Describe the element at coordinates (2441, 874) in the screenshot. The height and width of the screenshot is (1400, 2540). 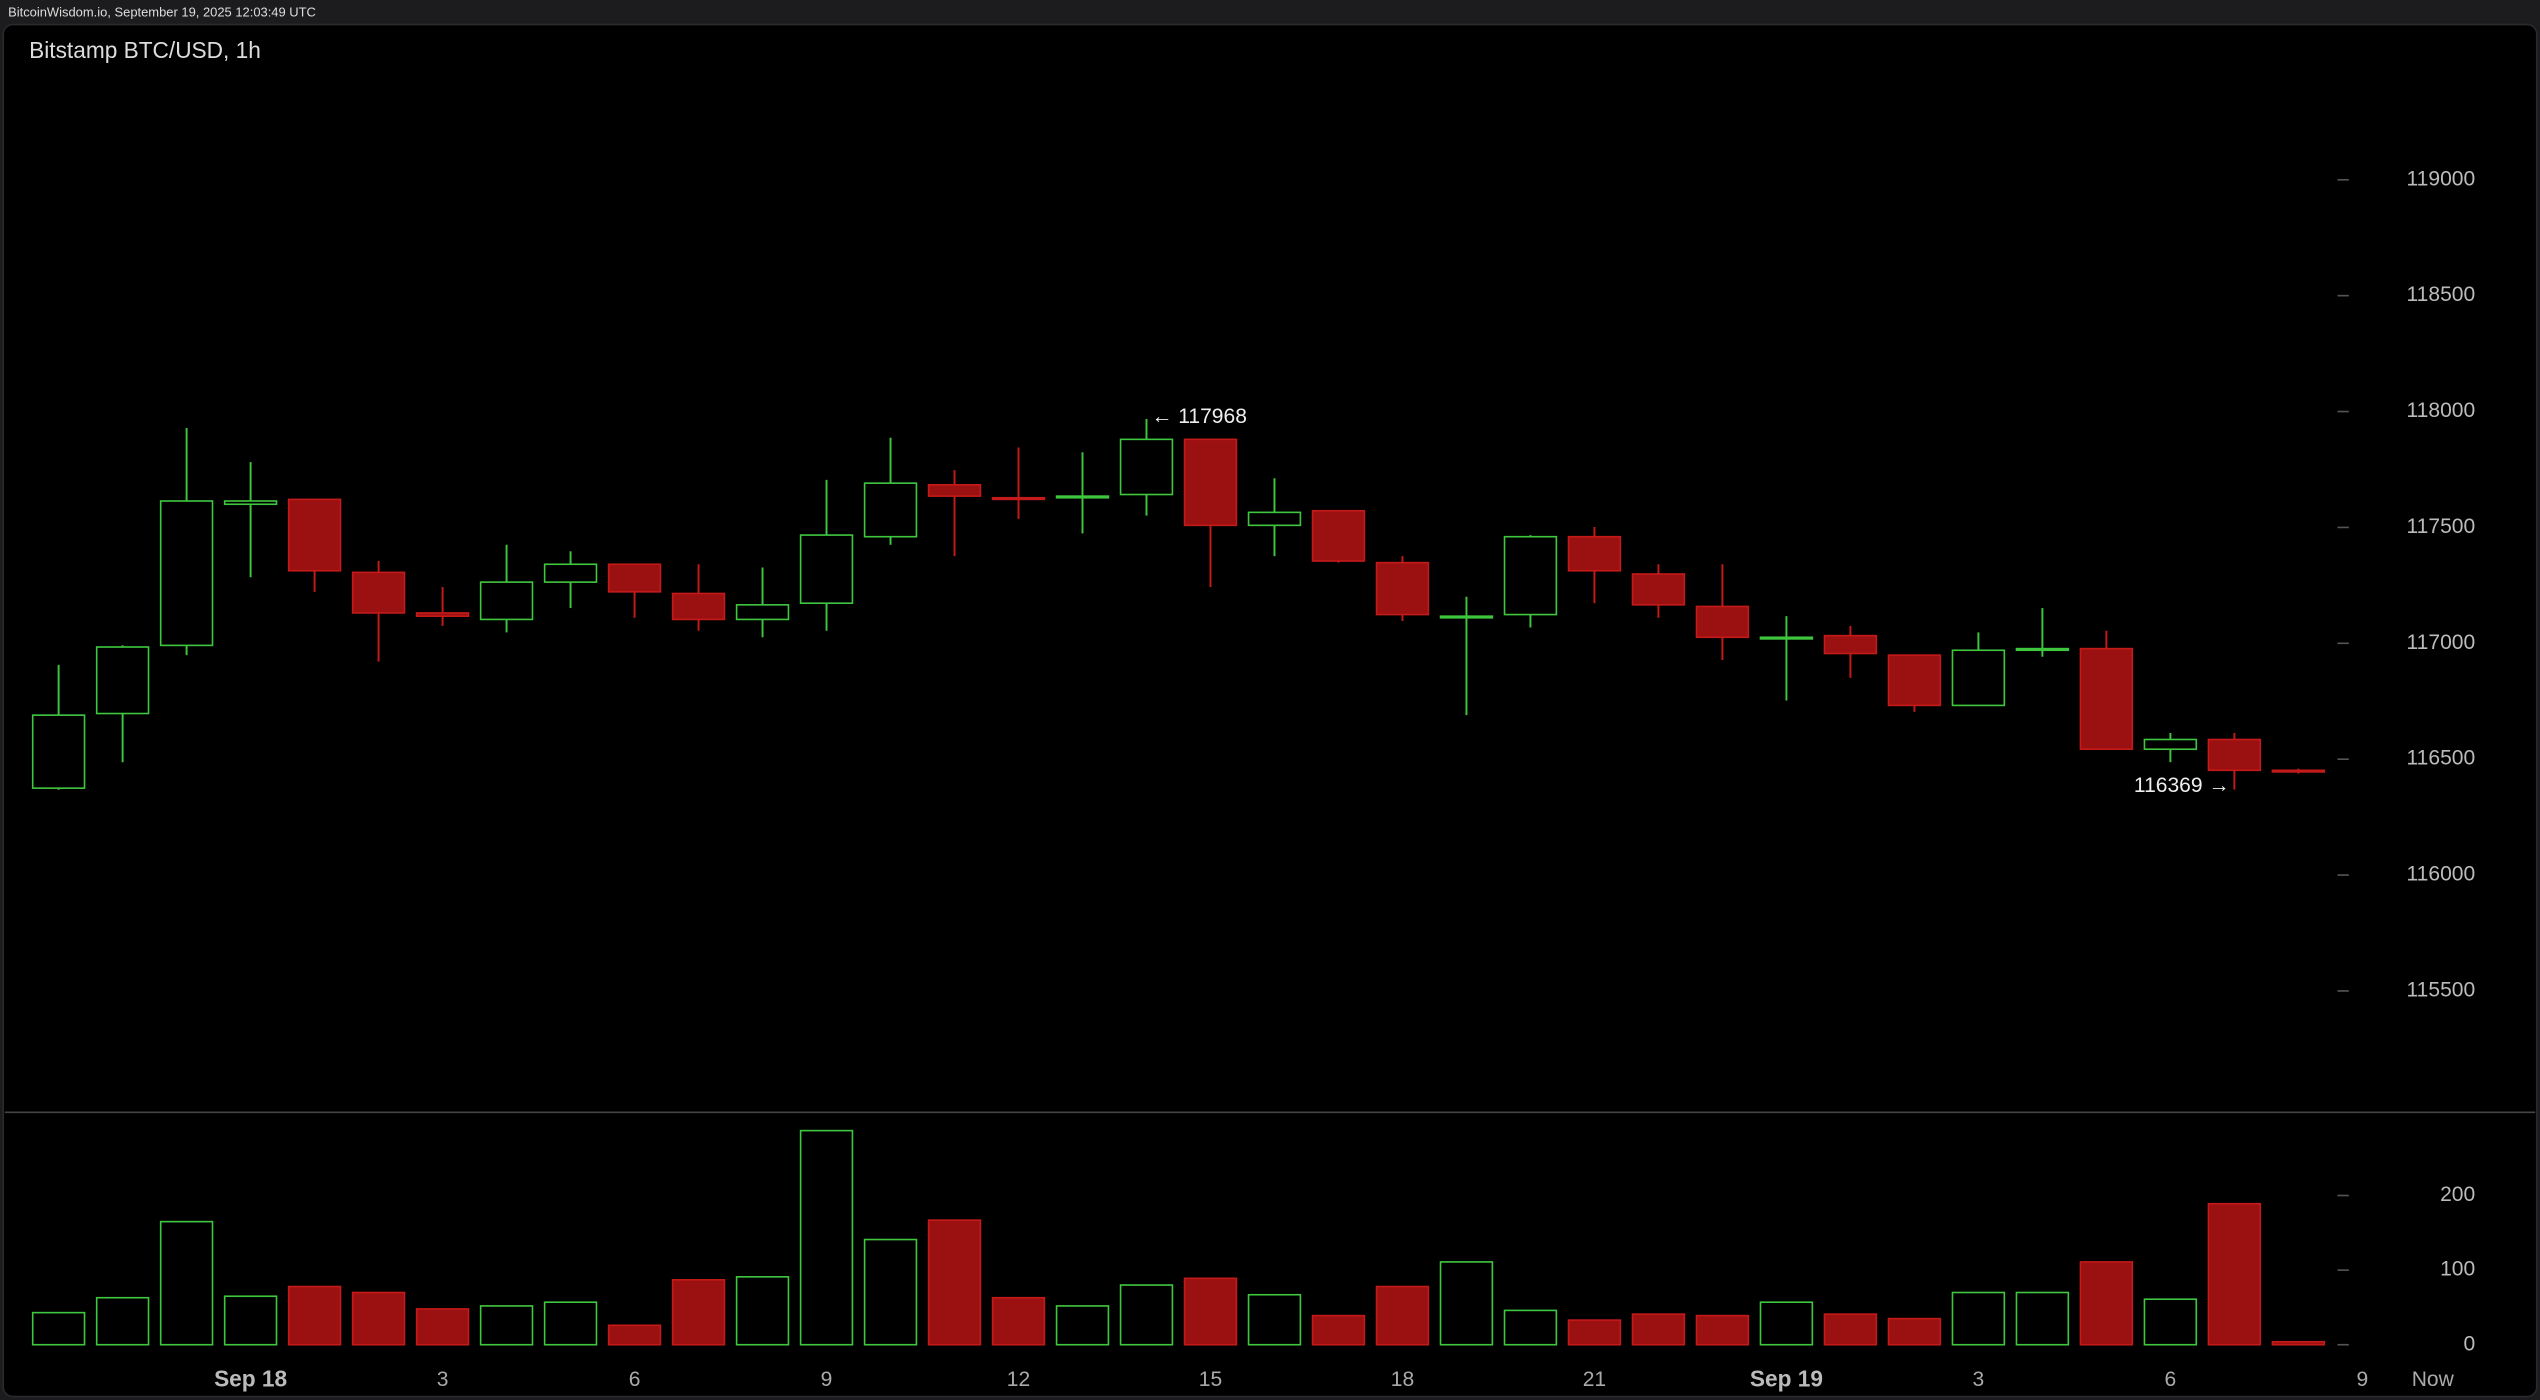
I see `y-tick-label: 116000` at that location.